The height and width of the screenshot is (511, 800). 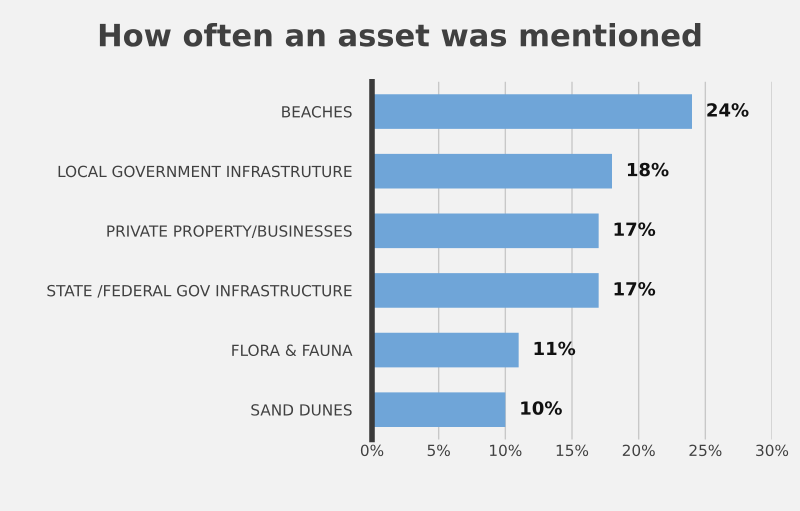 I want to click on y-tick-label: PRIVATE PROPERTY/BUSINESSES, so click(x=229, y=231).